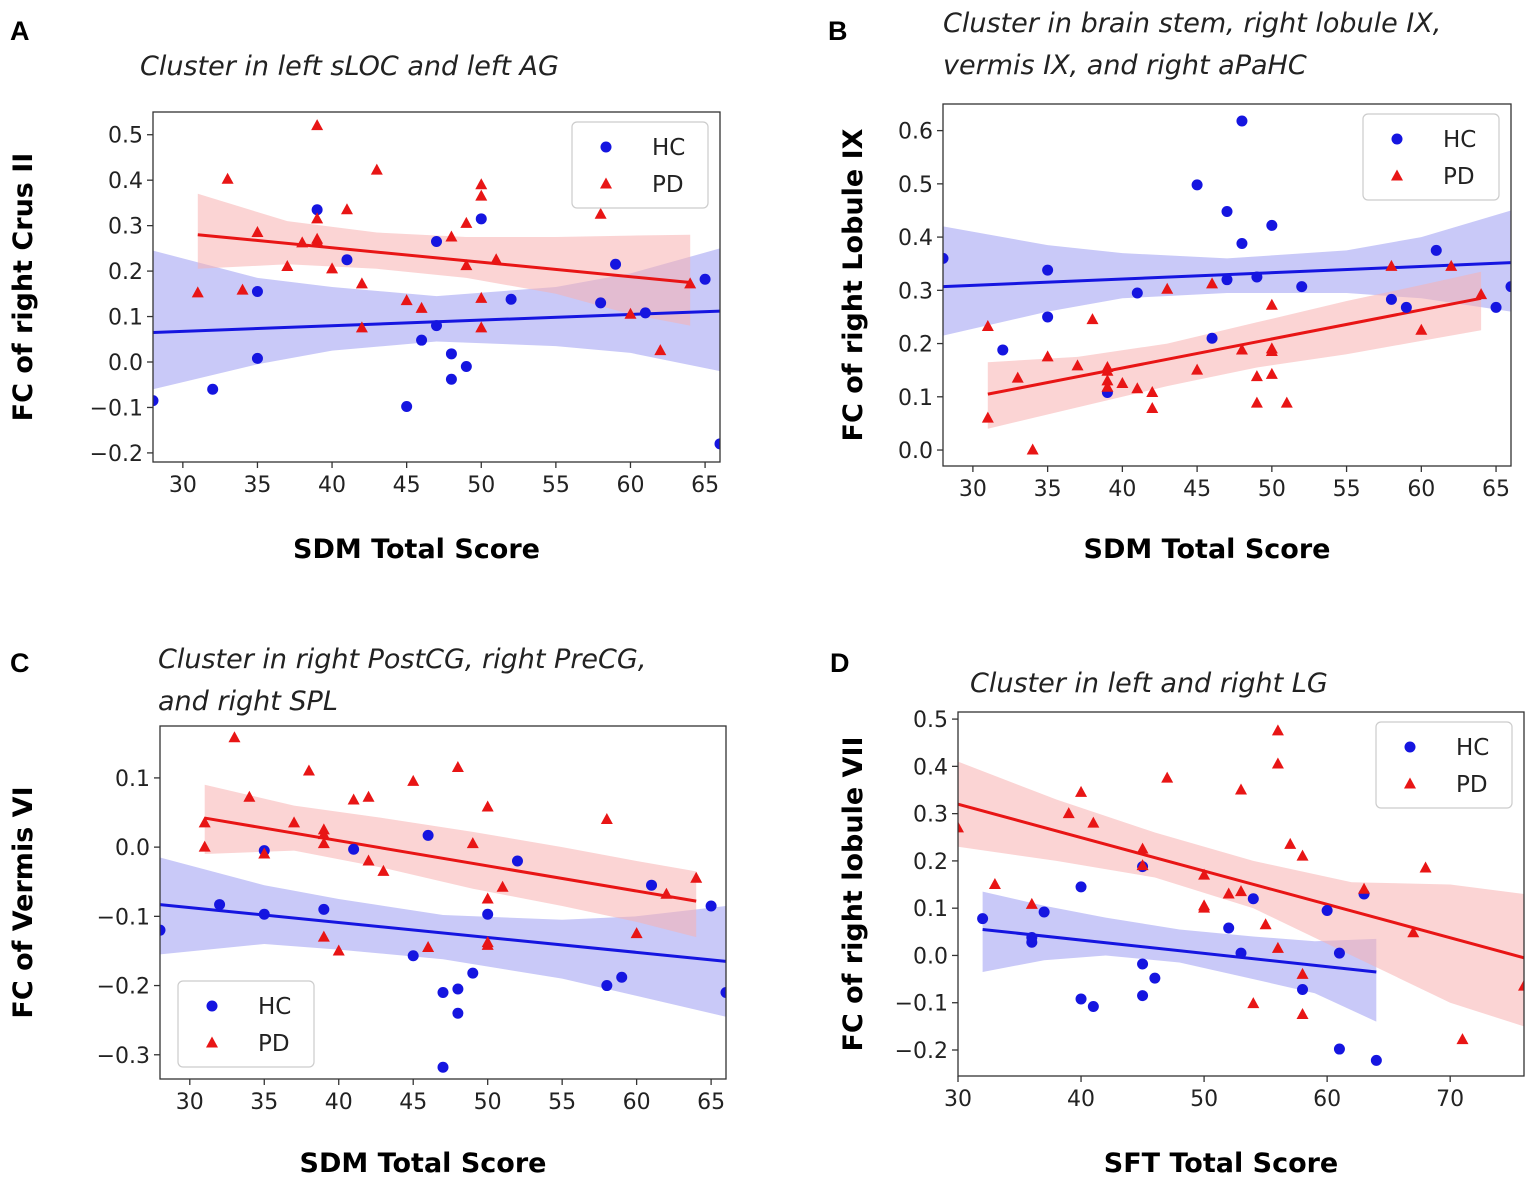 The width and height of the screenshot is (1535, 1185). I want to click on legend-box, so click(640, 165).